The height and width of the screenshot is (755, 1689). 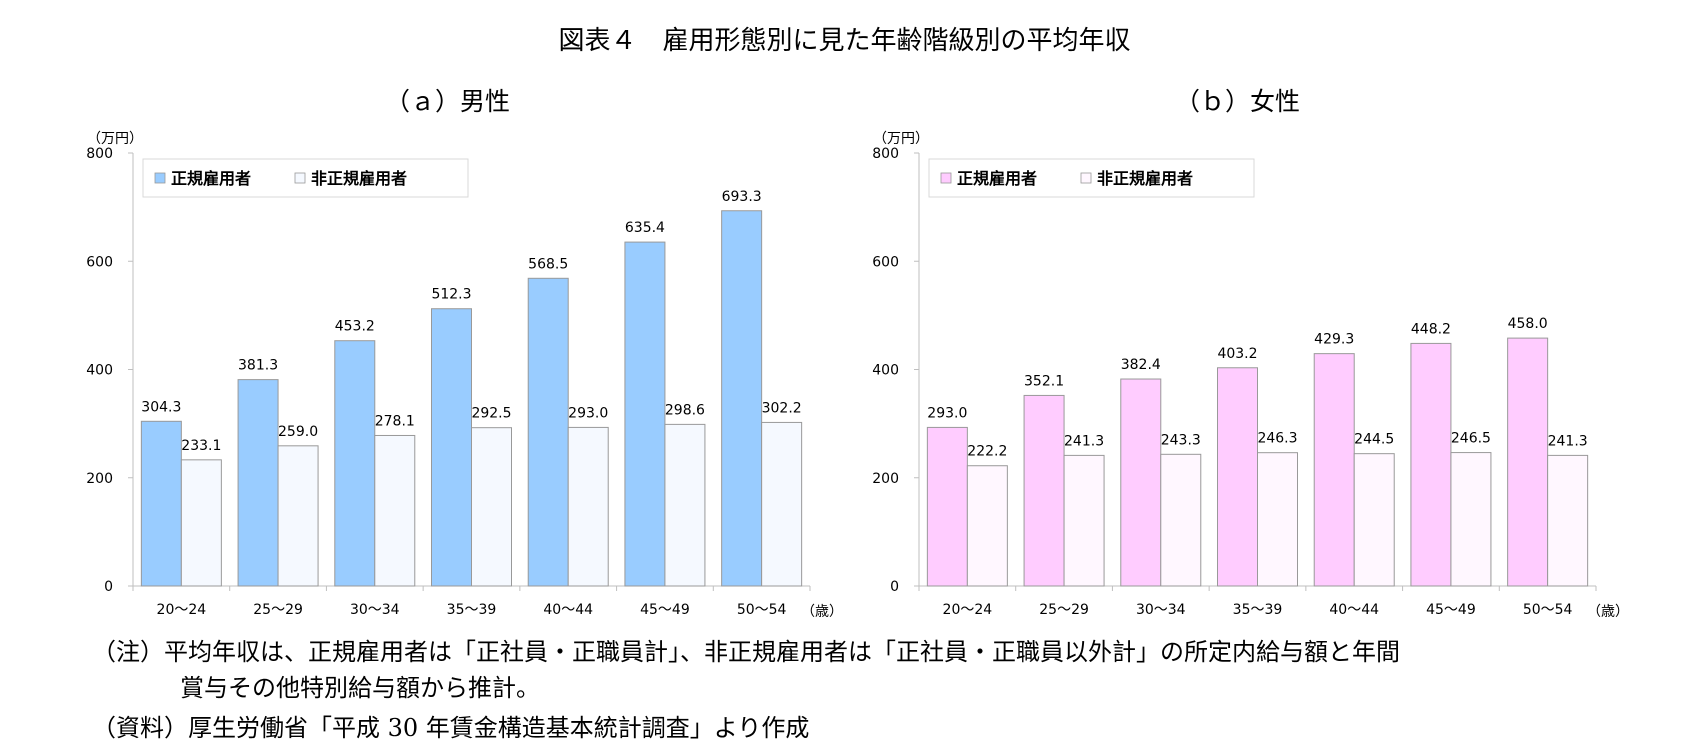 What do you see at coordinates (448, 101) in the screenshot?
I see `chart-a-title: （ａ）男性` at bounding box center [448, 101].